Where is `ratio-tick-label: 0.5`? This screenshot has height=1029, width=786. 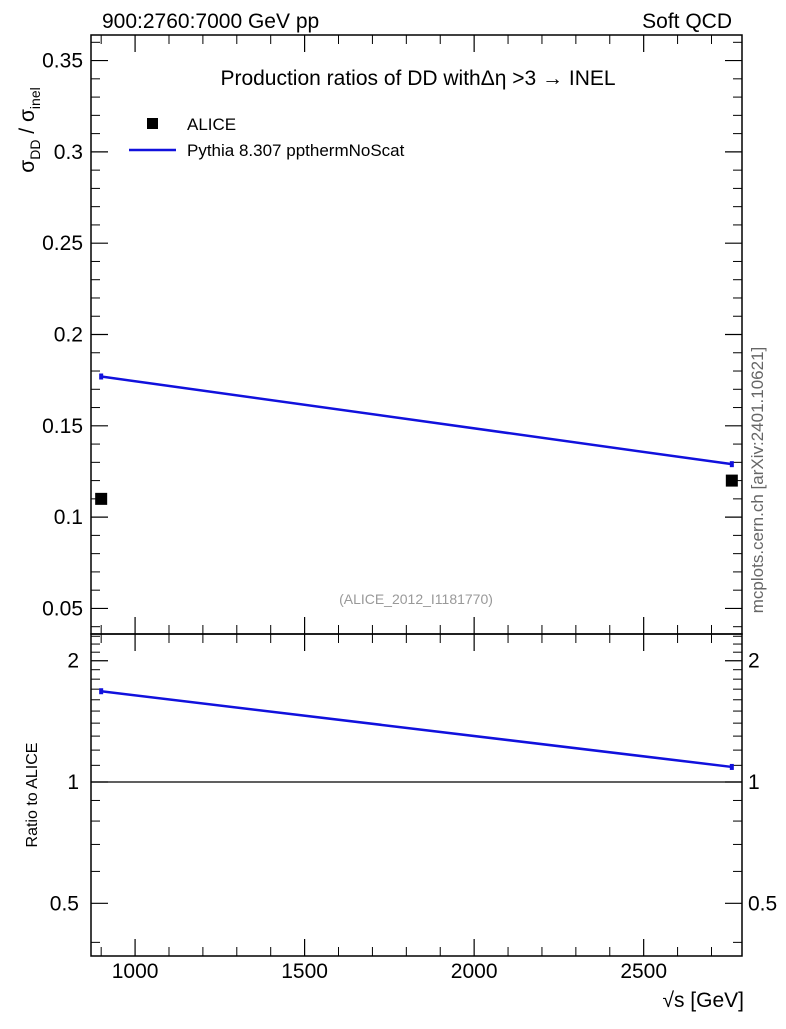 ratio-tick-label: 0.5 is located at coordinates (64, 903).